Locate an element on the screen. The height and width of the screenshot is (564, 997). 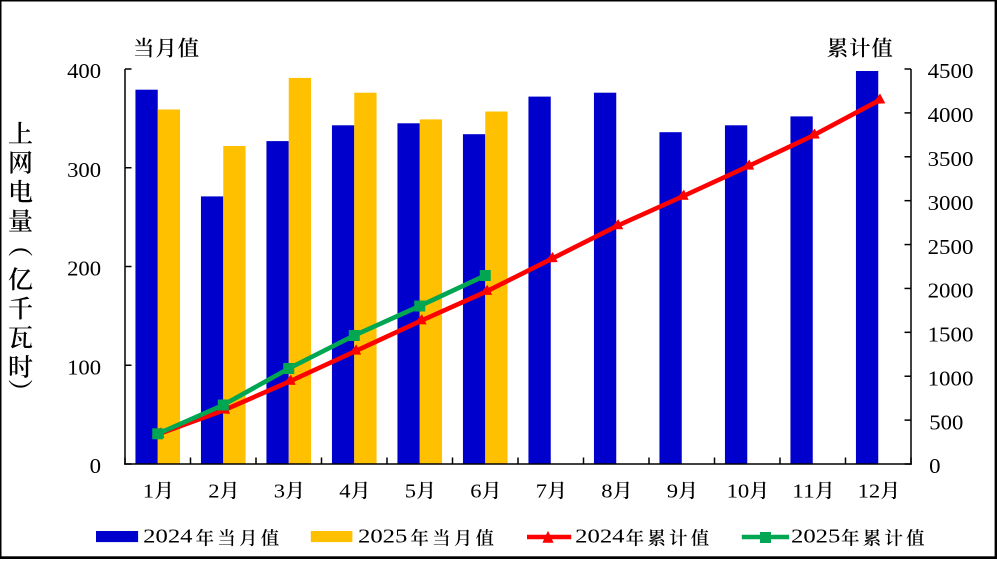
svg-text: 4500 is located at coordinates (951, 71).